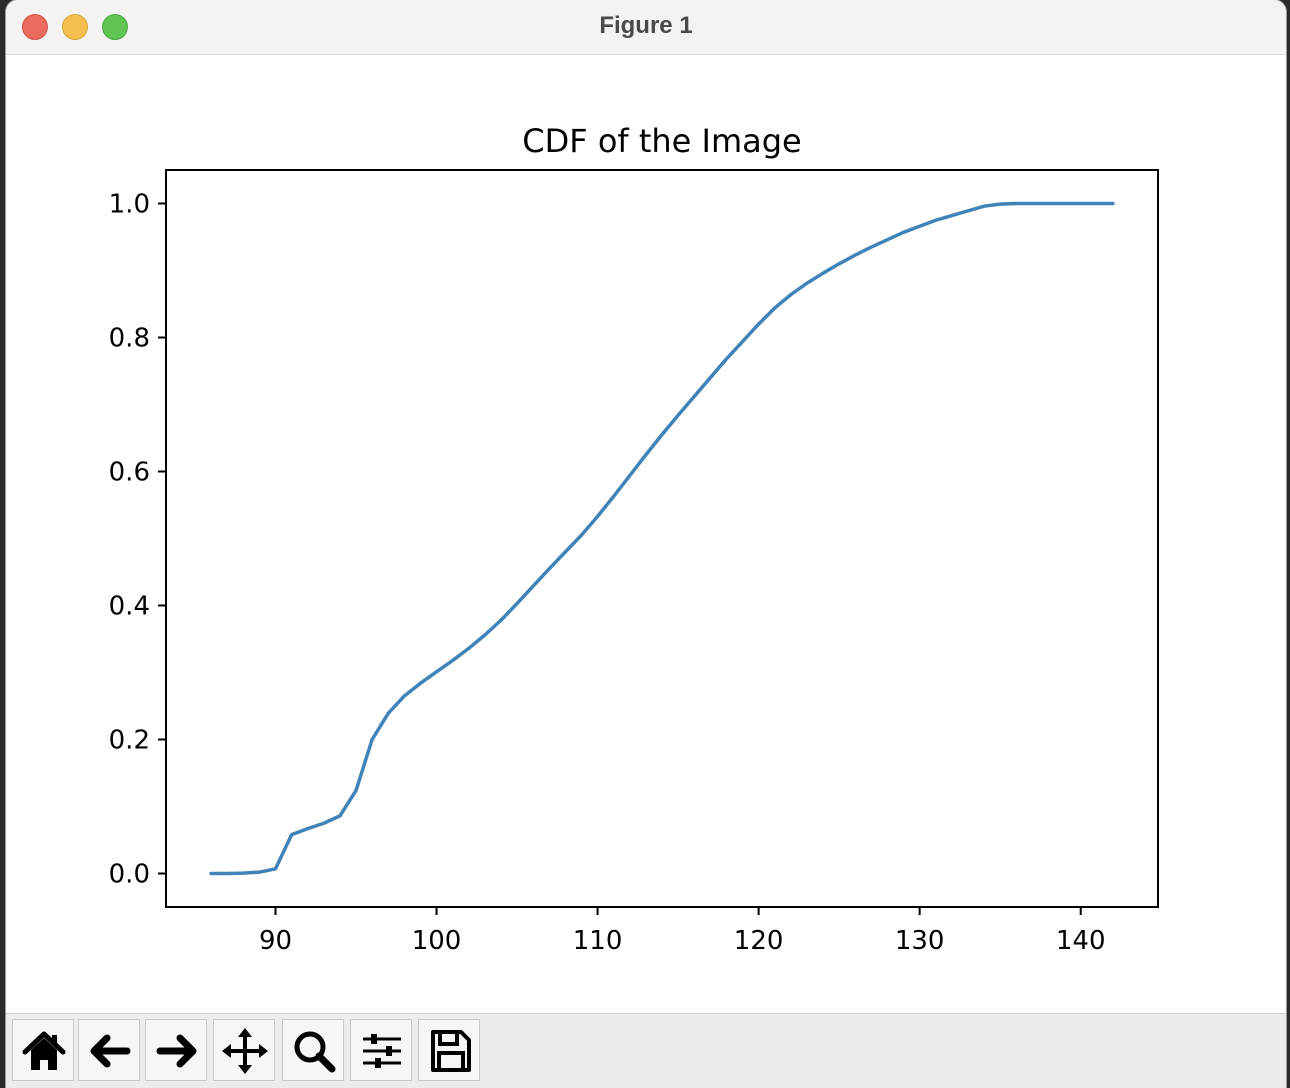 The height and width of the screenshot is (1088, 1290). I want to click on configure-subplots-button, so click(381, 1050).